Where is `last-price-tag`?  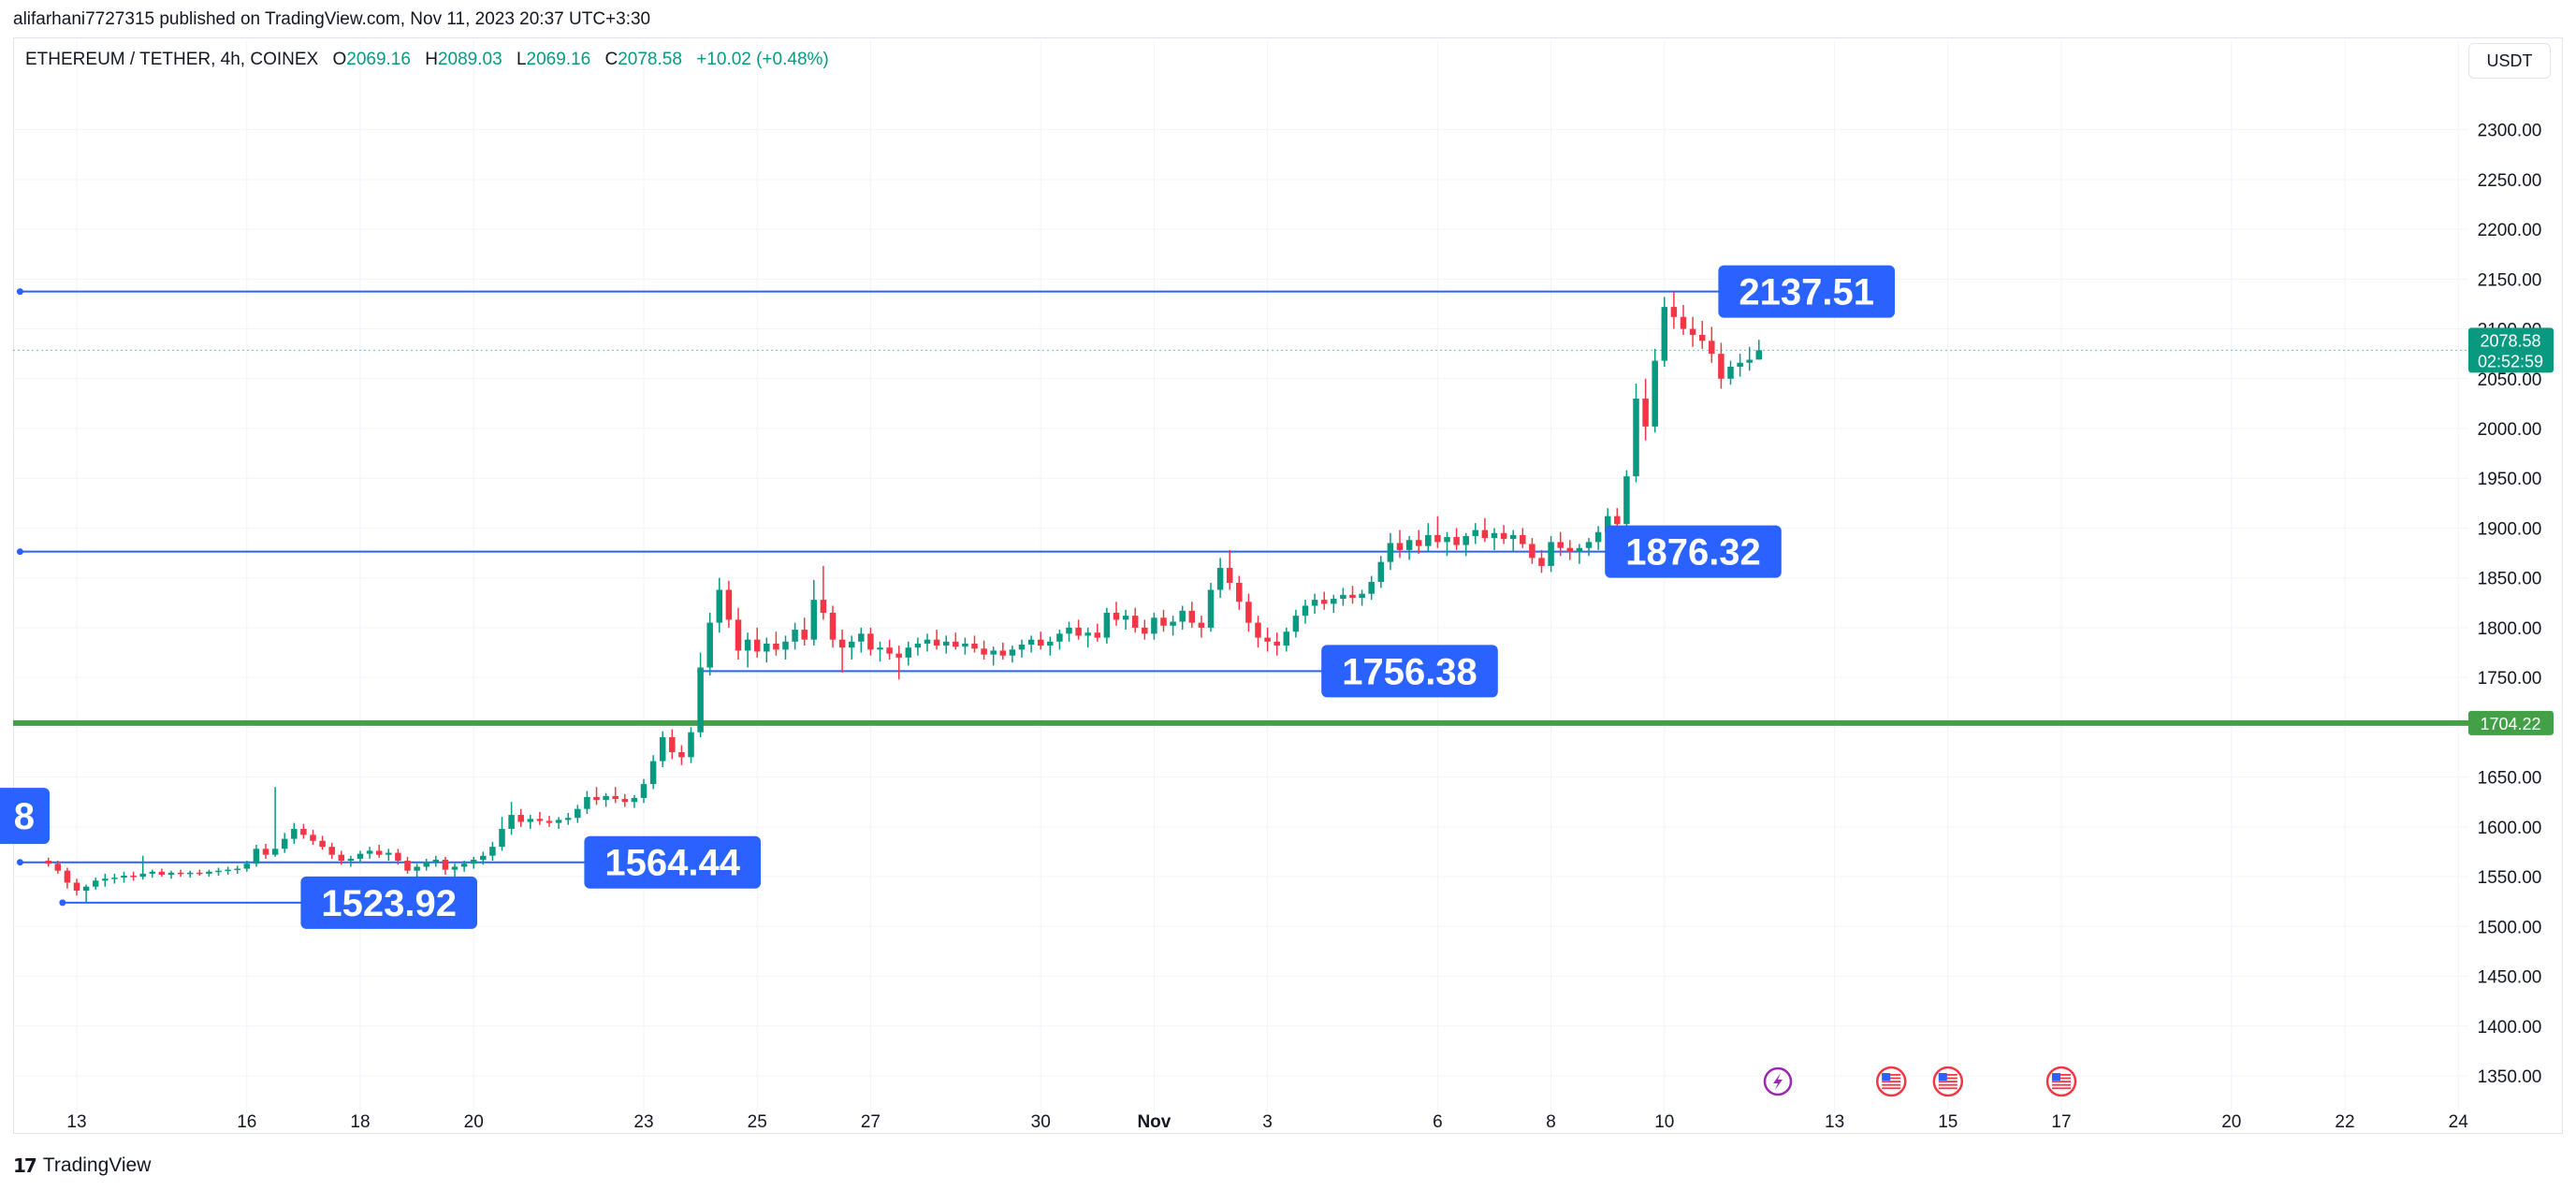
last-price-tag is located at coordinates (2511, 350).